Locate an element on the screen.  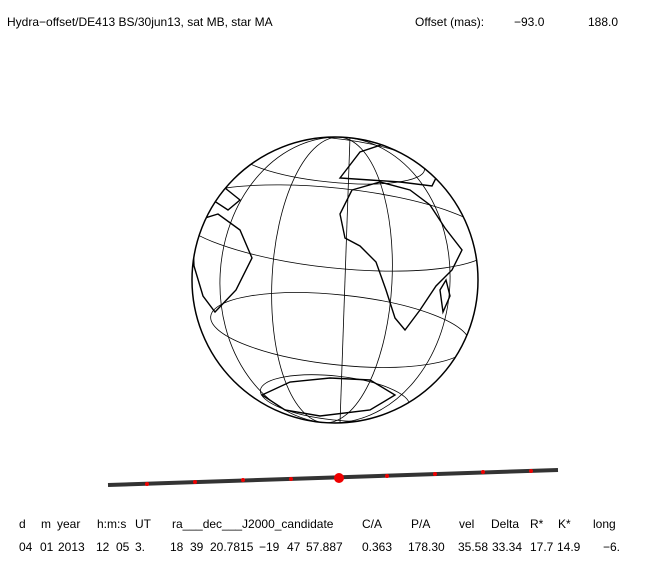
ground-track is located at coordinates (333, 477).